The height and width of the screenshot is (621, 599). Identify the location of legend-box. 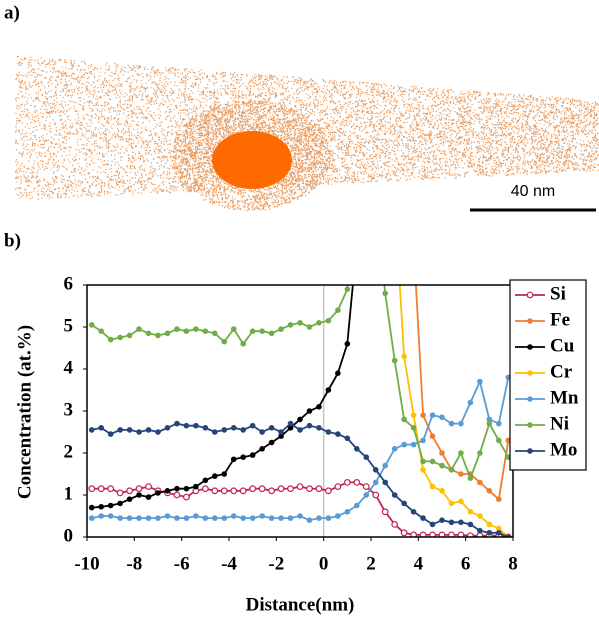
(548, 375).